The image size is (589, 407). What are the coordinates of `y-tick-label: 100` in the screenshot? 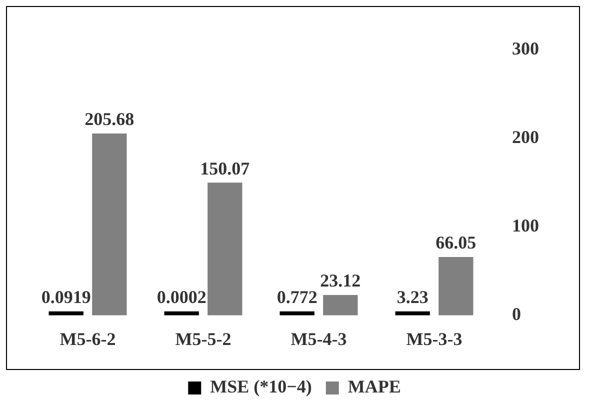 It's located at (525, 226).